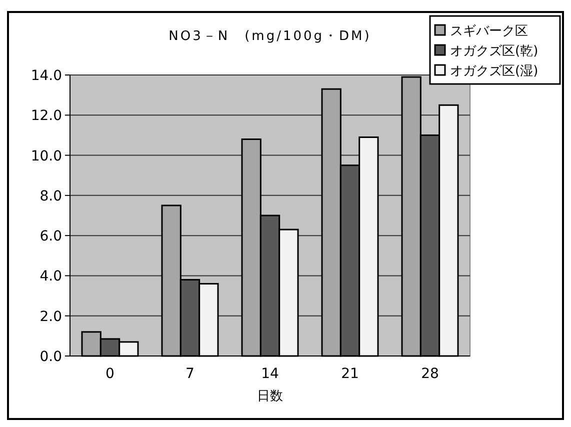  I want to click on y-tick-label: 10.0, so click(46, 156).